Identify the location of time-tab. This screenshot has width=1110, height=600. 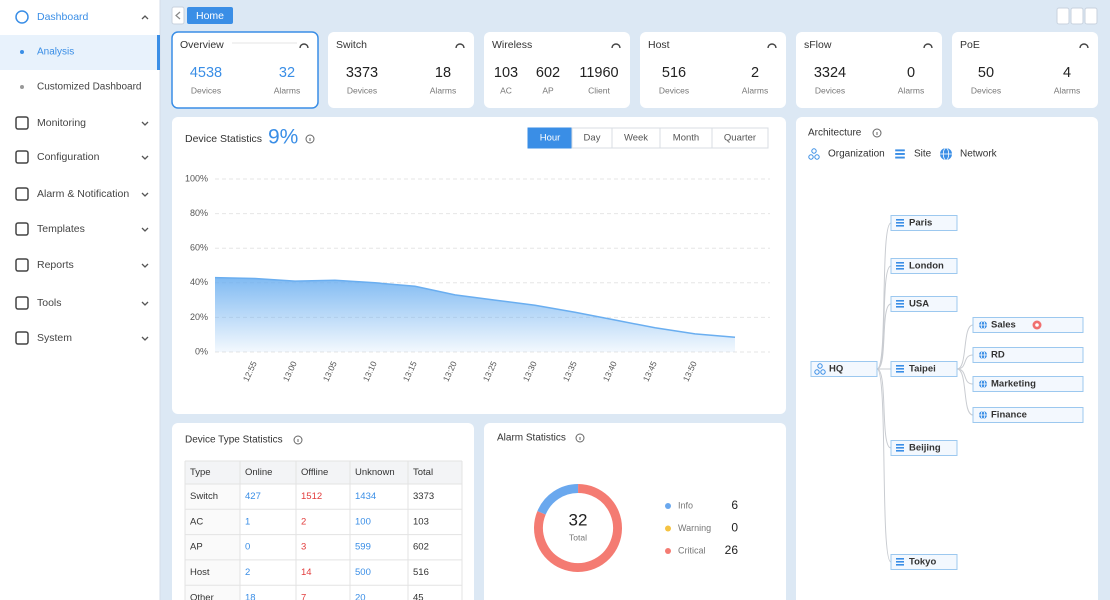
(740, 138).